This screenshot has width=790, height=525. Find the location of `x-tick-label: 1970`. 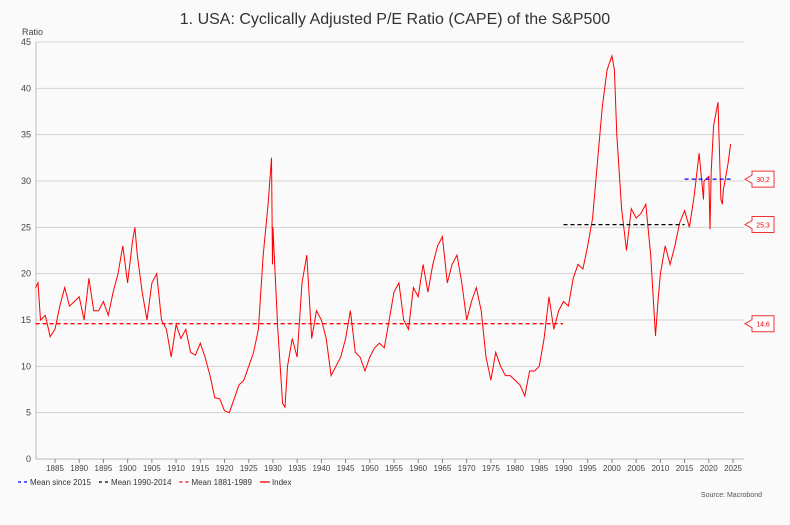

x-tick-label: 1970 is located at coordinates (467, 468).